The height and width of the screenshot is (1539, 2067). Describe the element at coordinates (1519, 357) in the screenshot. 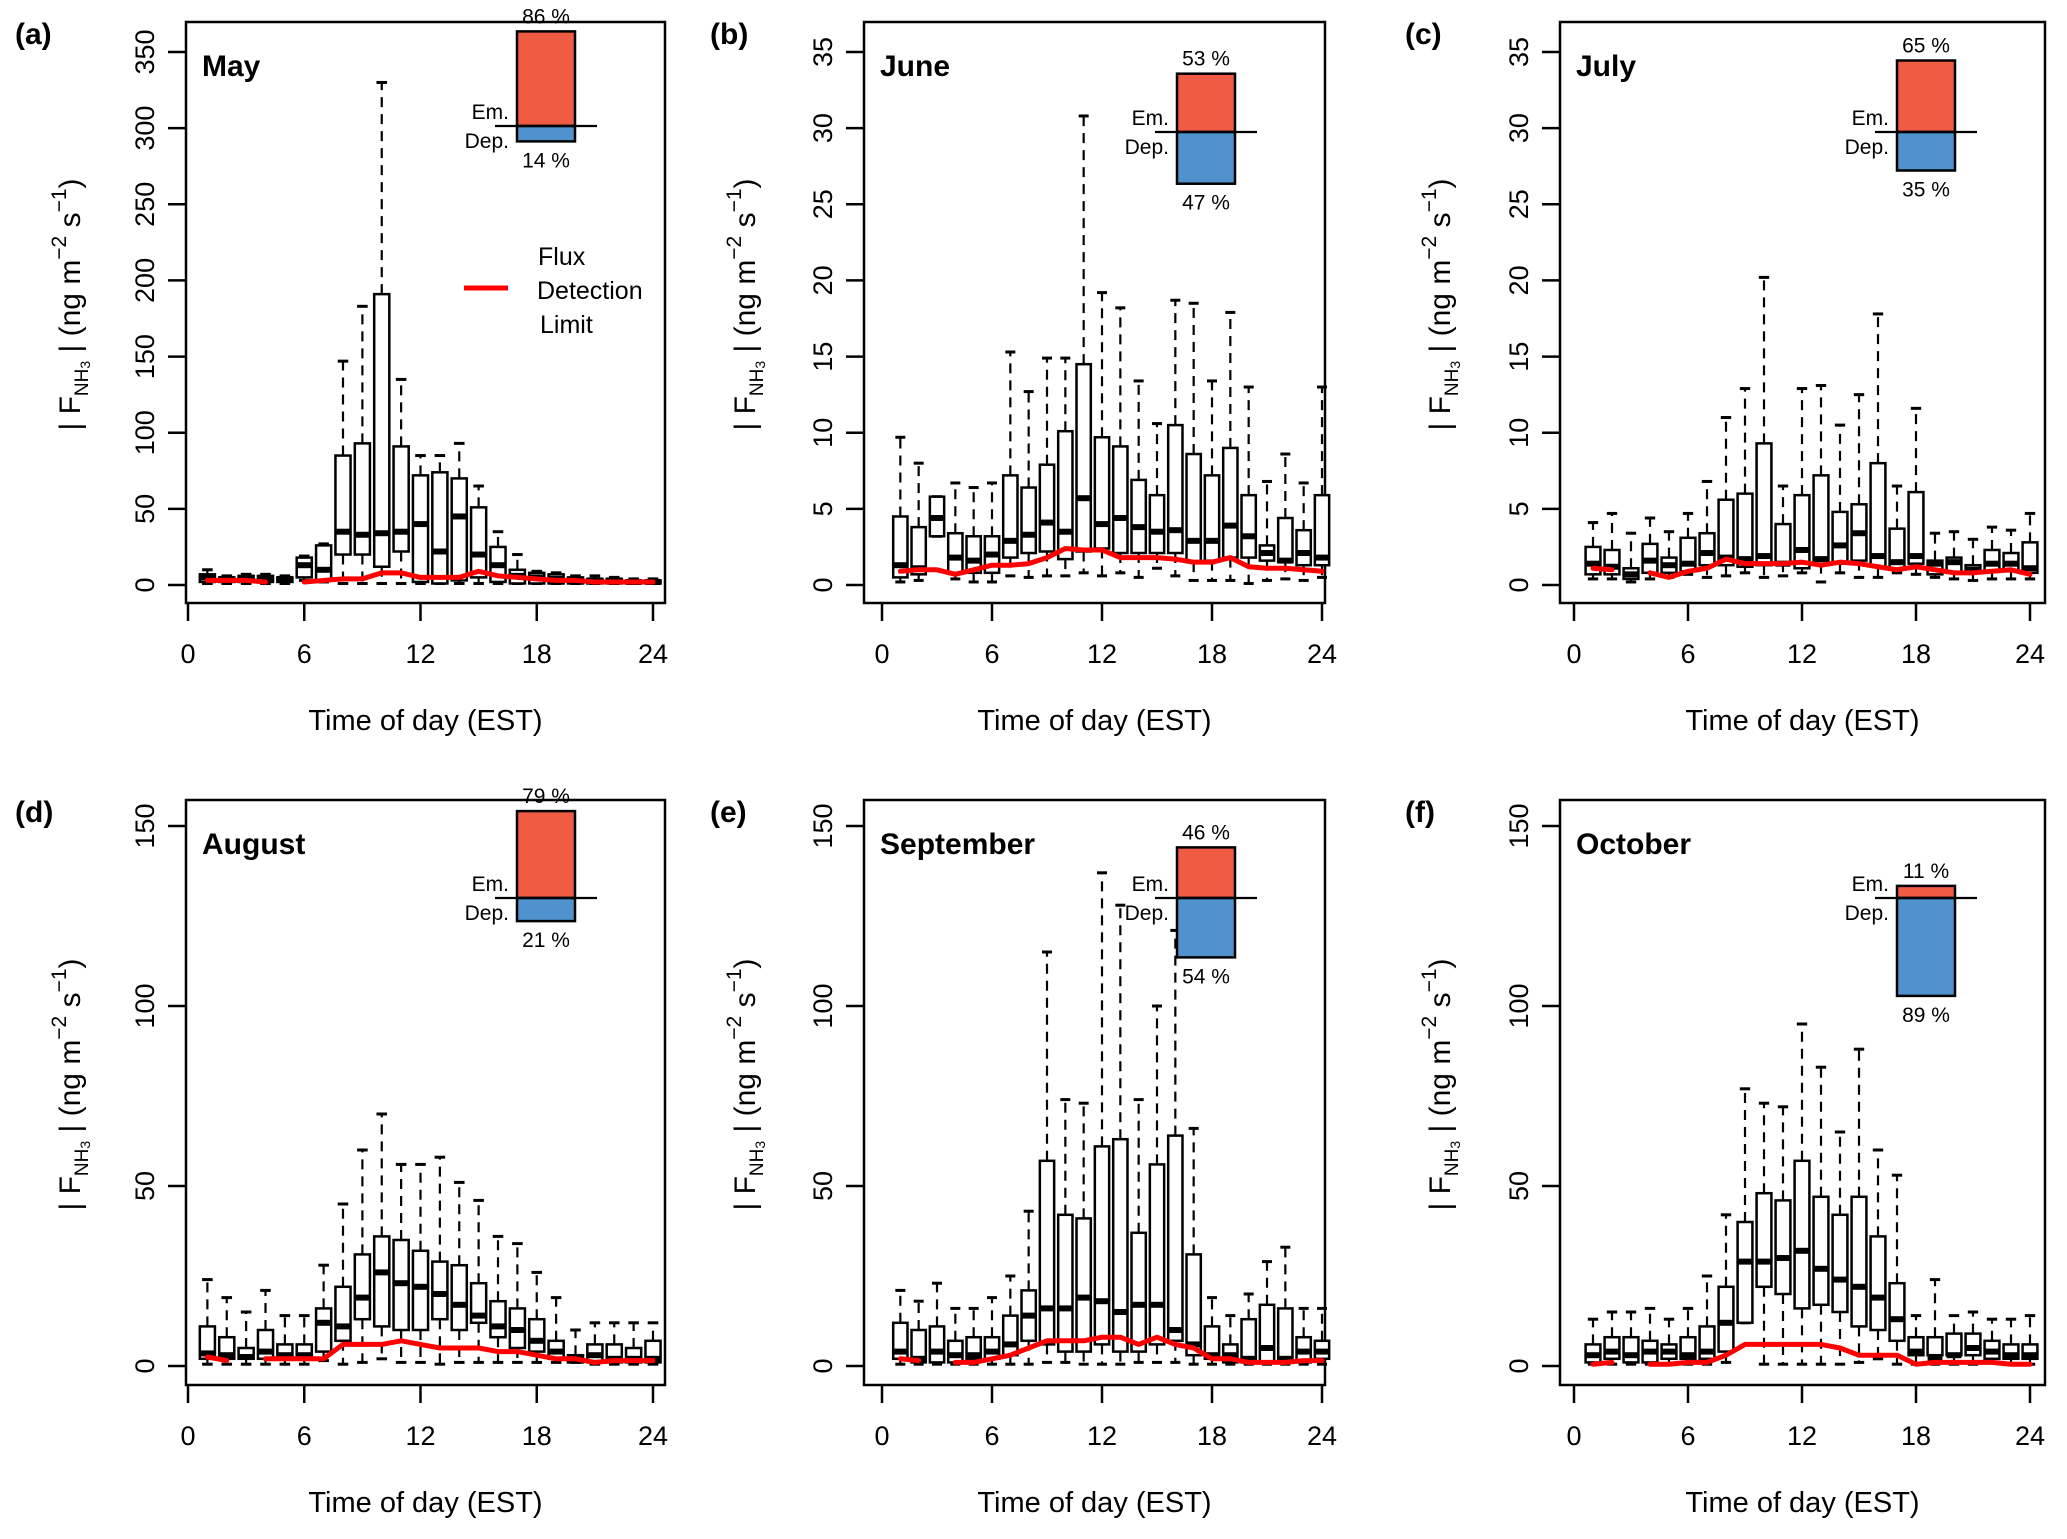

I see `y-tick-label: 15` at that location.